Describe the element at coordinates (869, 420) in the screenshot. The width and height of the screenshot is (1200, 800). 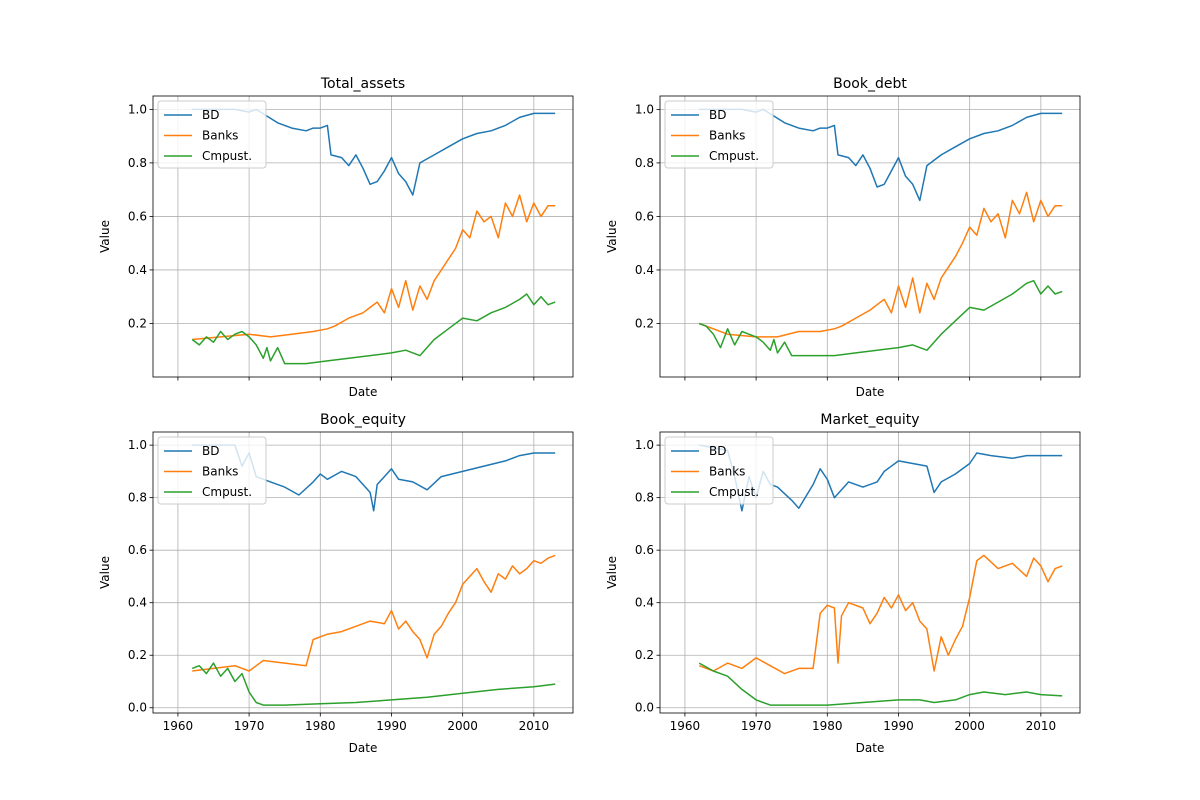
I see `subplot-title: Market_equity` at that location.